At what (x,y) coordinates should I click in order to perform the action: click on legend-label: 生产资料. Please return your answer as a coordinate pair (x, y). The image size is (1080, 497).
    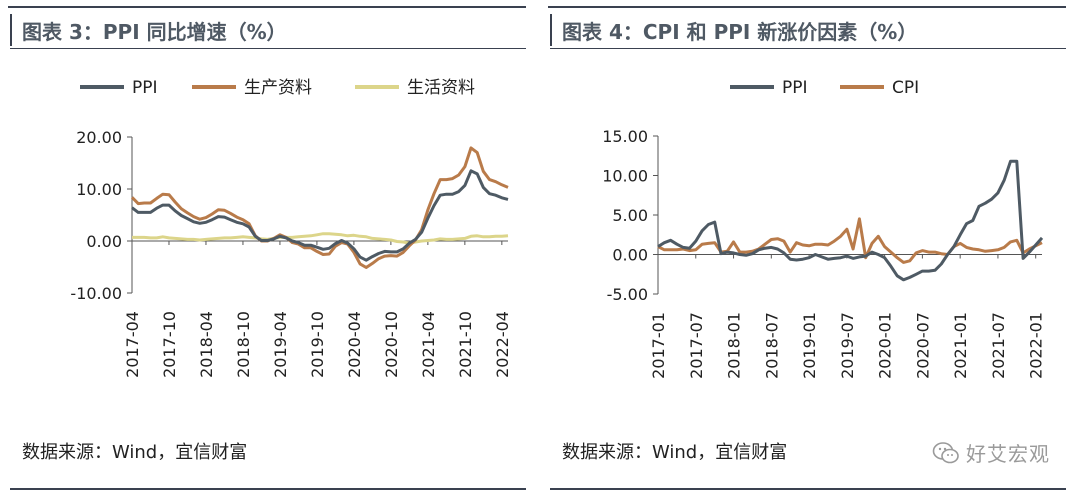
    Looking at the image, I should click on (278, 88).